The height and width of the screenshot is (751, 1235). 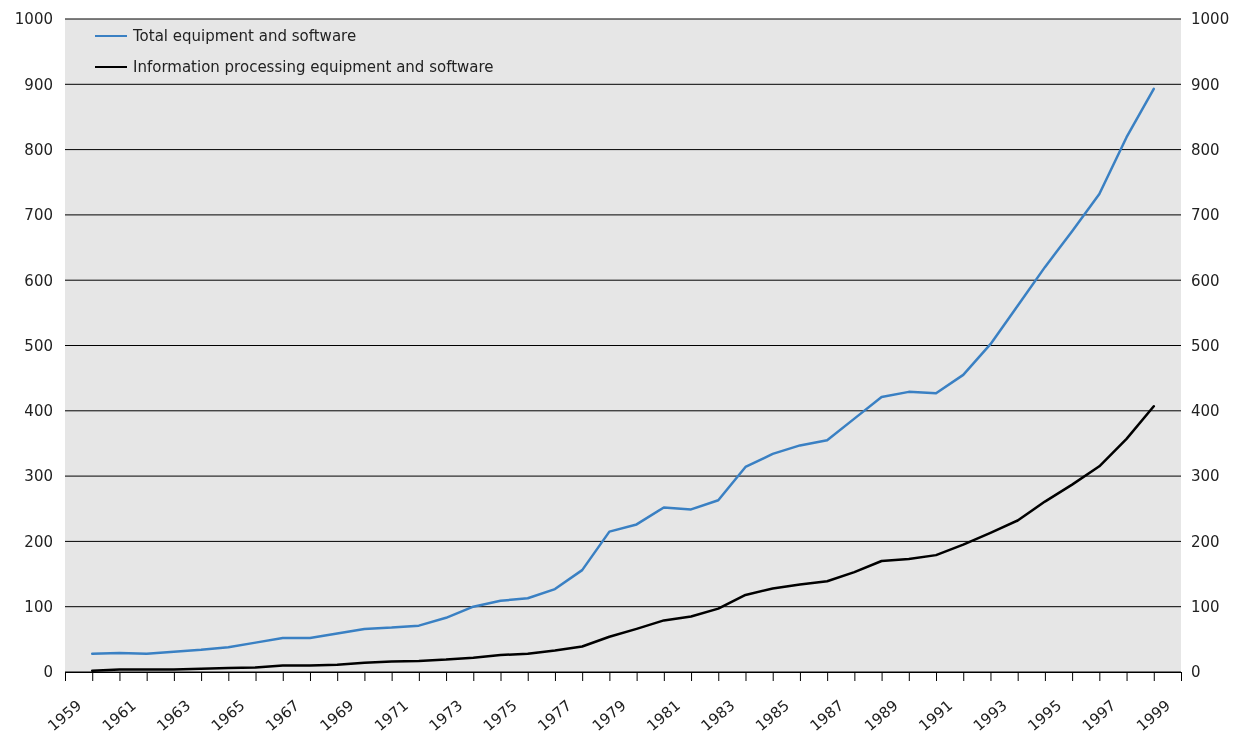 What do you see at coordinates (1205, 345) in the screenshot?
I see `y2-tick-label: 500` at bounding box center [1205, 345].